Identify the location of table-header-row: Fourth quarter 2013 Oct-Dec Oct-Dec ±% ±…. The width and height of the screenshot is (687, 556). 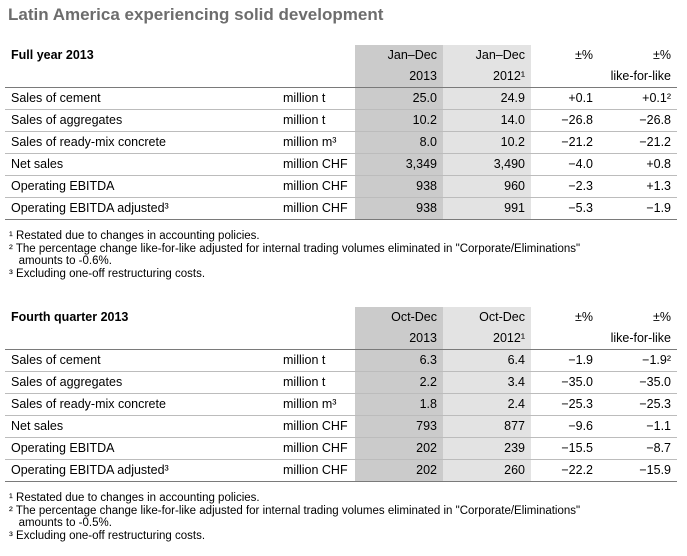
(341, 317).